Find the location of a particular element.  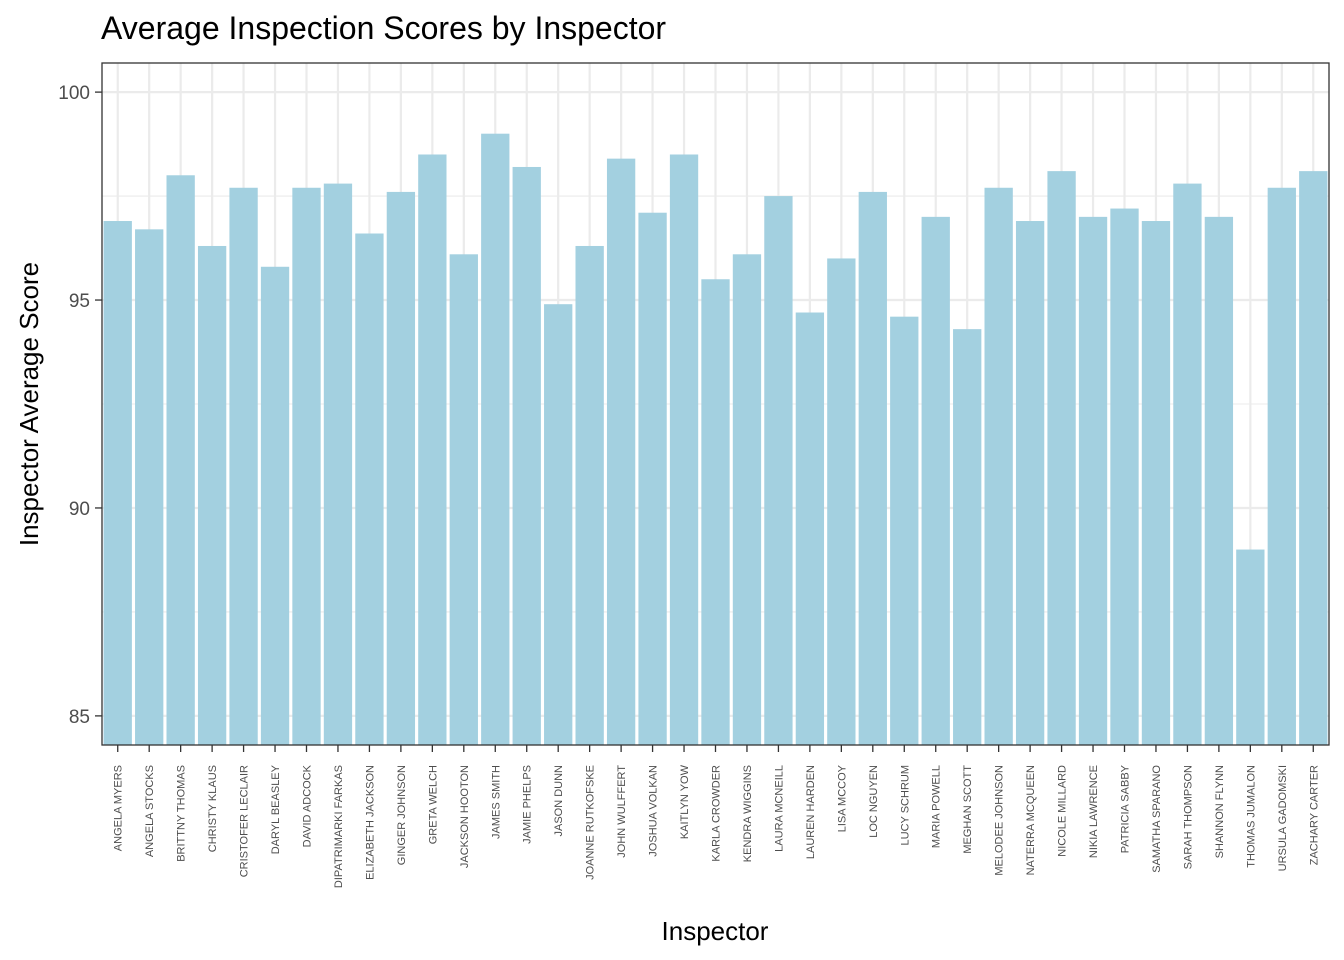

x-tick-label: JAMES SMITH is located at coordinates (496, 802).